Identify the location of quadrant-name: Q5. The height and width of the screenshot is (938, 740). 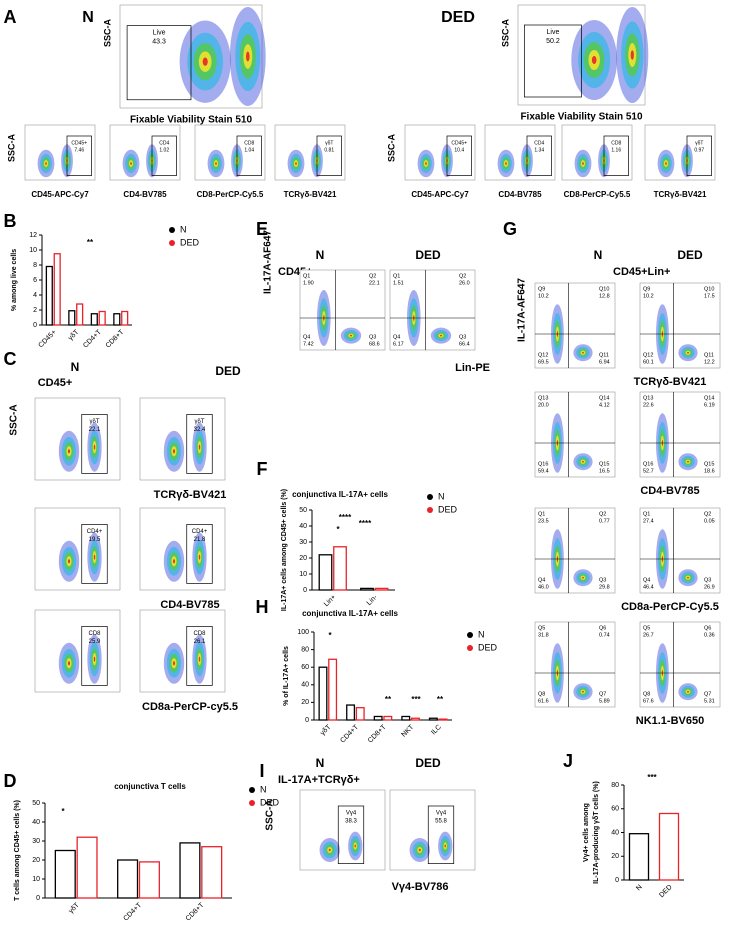
(541, 628).